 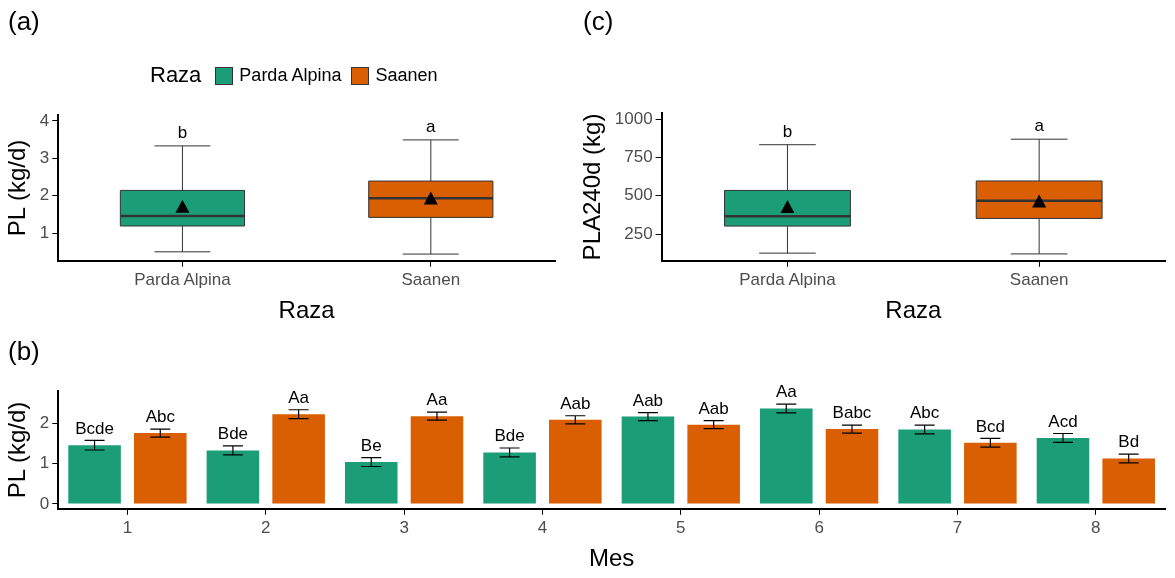 What do you see at coordinates (1063, 421) in the screenshot?
I see `data-label: Acd` at bounding box center [1063, 421].